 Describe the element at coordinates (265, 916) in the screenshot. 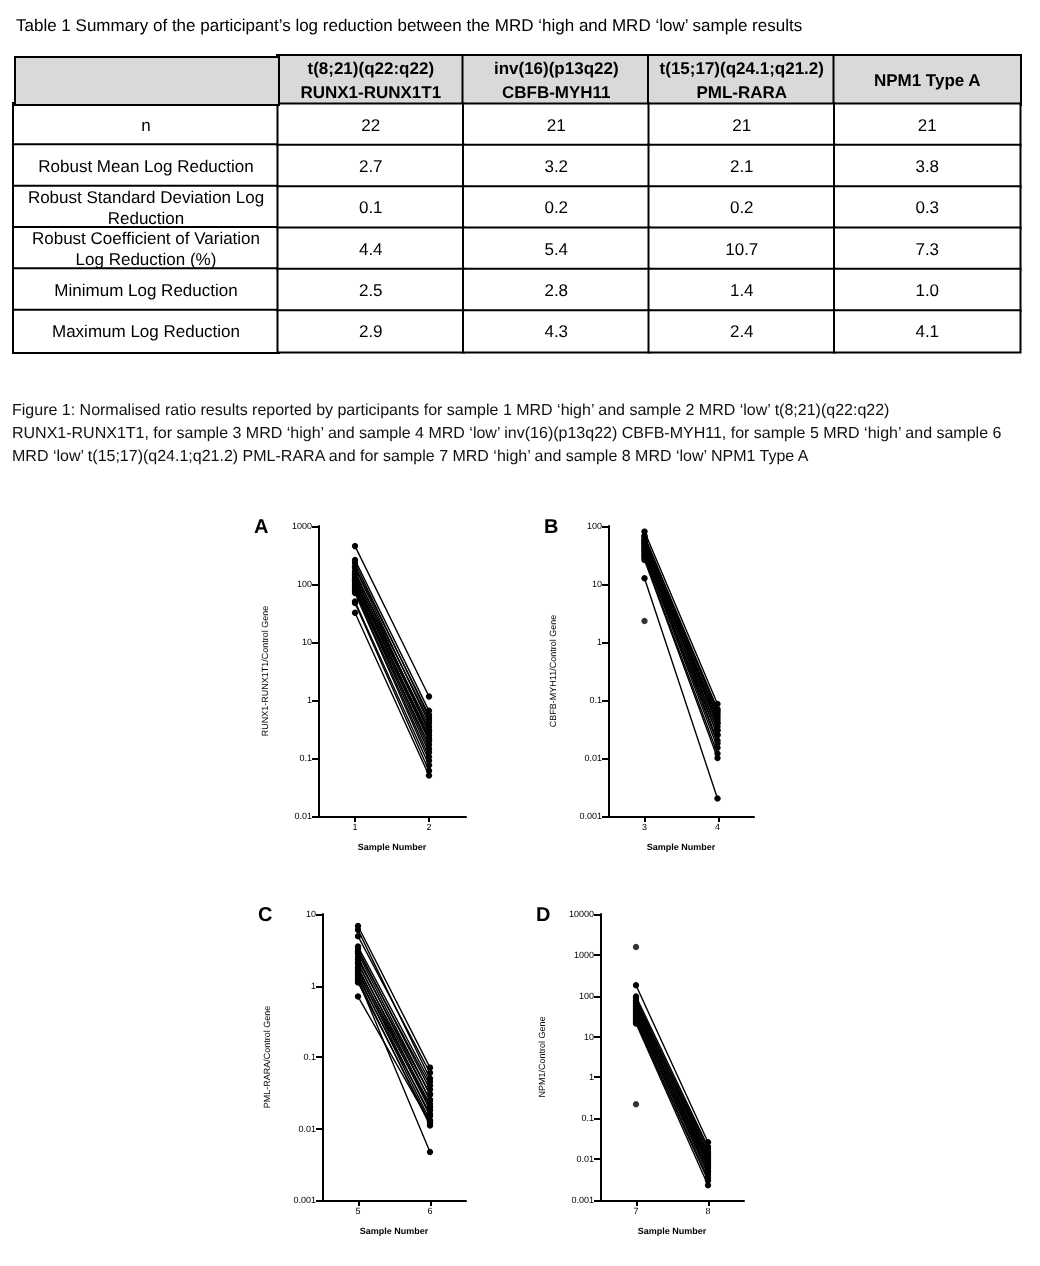

I see `chart-title: C` at that location.